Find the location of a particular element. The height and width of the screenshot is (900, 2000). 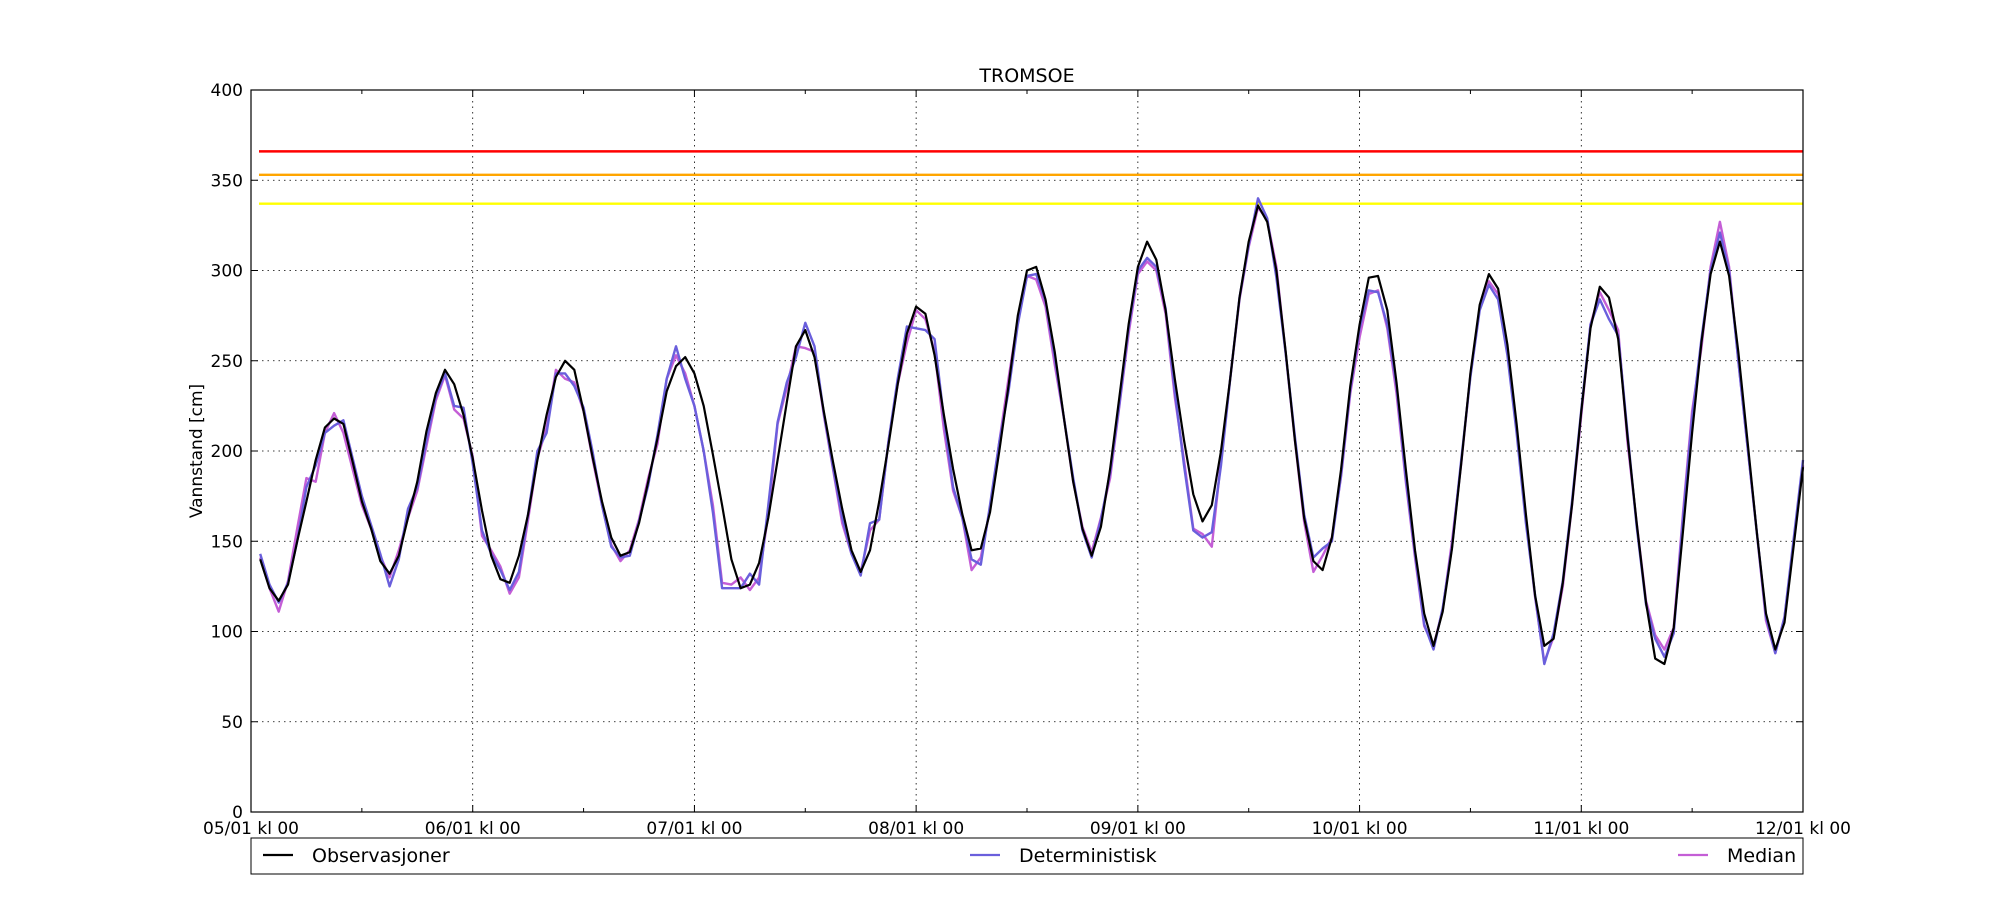

y-tick-label: 300 is located at coordinates (227, 272).